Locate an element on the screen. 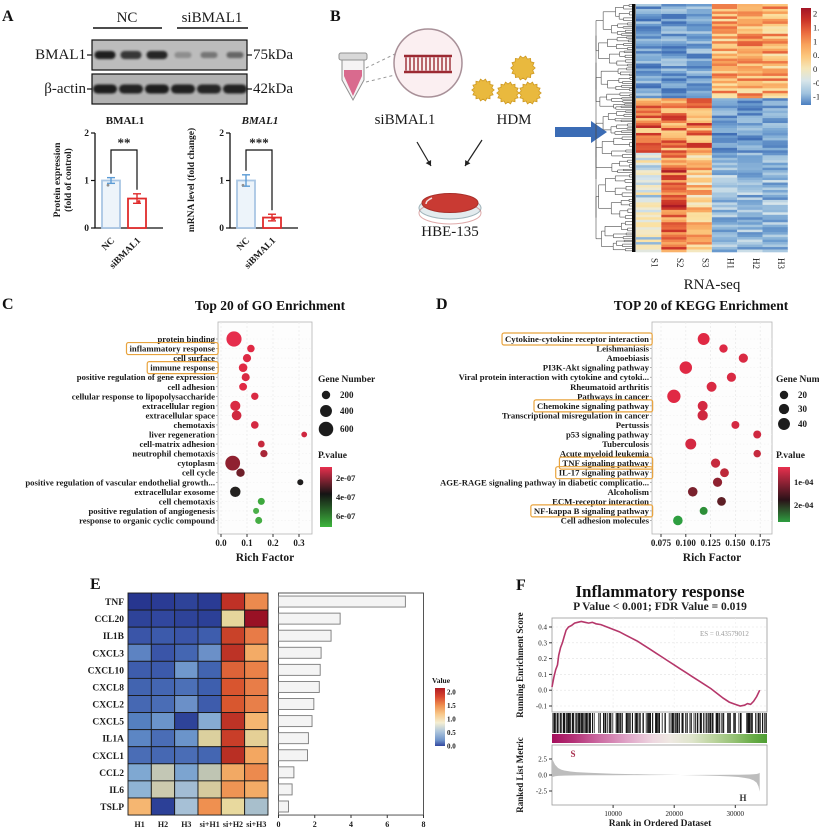 The height and width of the screenshot is (830, 819). blot-band is located at coordinates (131, 89).